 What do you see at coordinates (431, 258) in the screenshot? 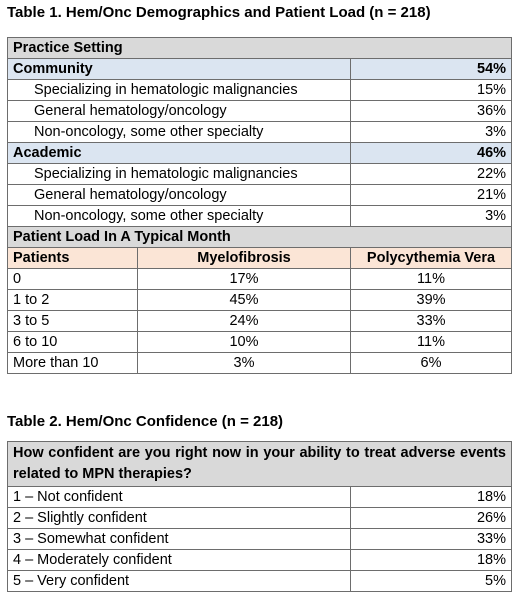
I see `column-header-polycythemia-vera: Polycythemia Vera` at bounding box center [431, 258].